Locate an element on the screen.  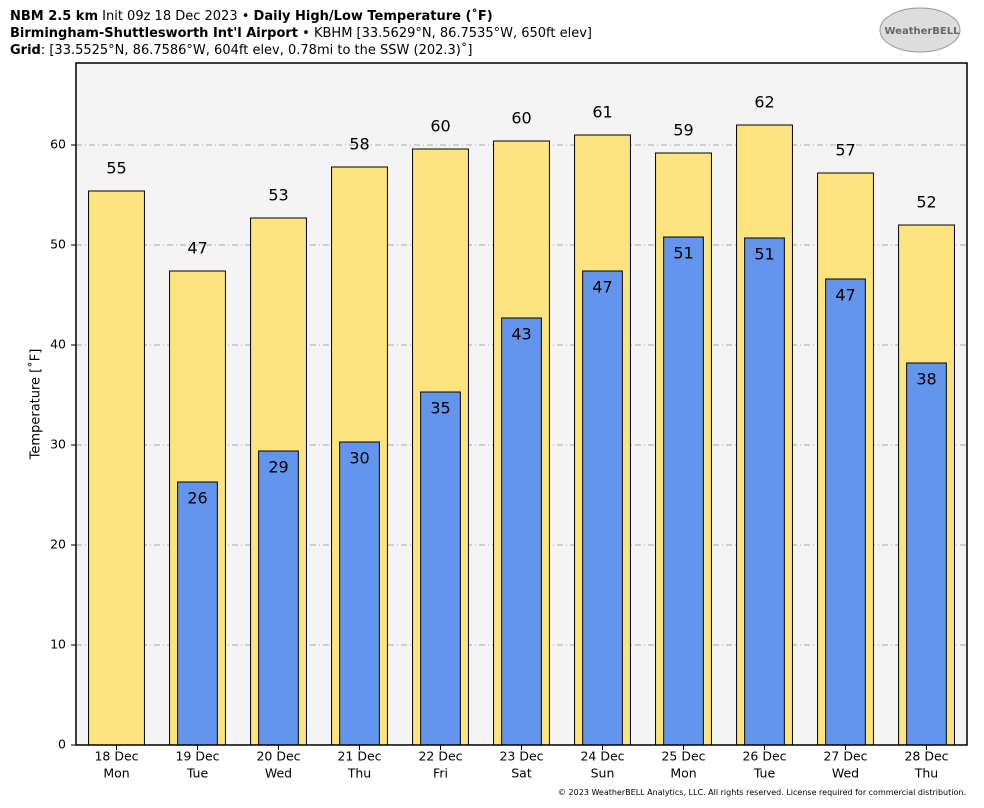
x-tick-label: 18 Dec is located at coordinates (116, 756).